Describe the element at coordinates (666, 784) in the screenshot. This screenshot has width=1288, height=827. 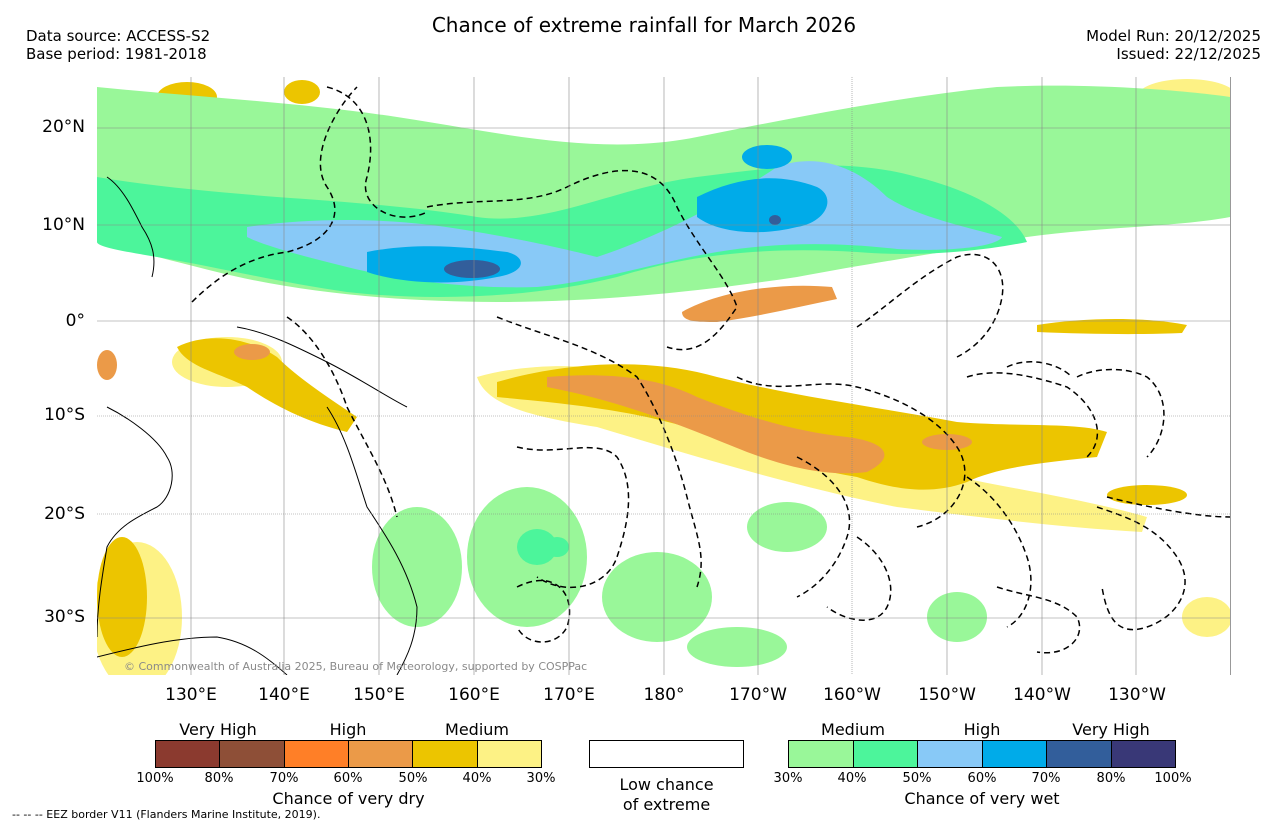
I see `low-chance-line1: Low chance` at that location.